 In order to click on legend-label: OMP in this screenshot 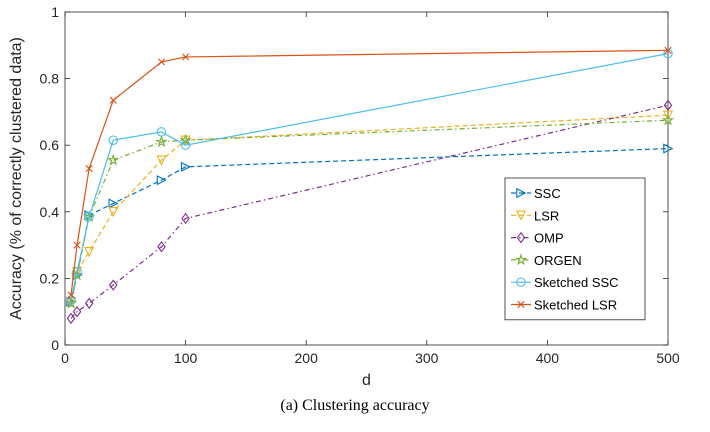, I will do `click(549, 238)`.